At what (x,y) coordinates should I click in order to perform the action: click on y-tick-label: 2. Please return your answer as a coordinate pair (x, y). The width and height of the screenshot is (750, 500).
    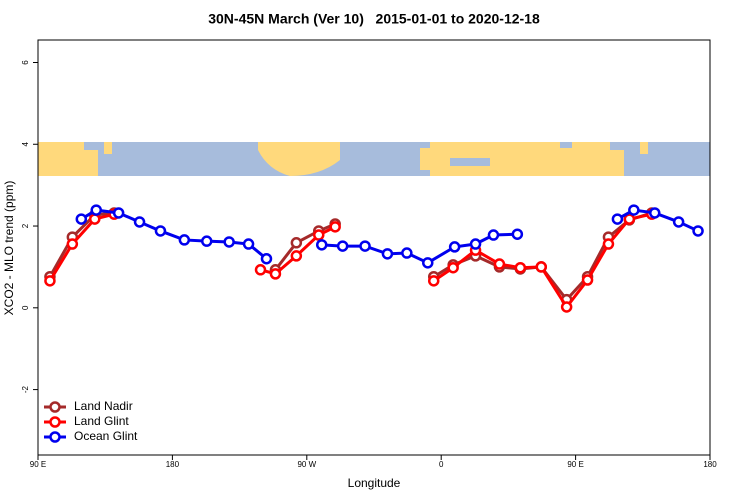
    Looking at the image, I should click on (25, 225).